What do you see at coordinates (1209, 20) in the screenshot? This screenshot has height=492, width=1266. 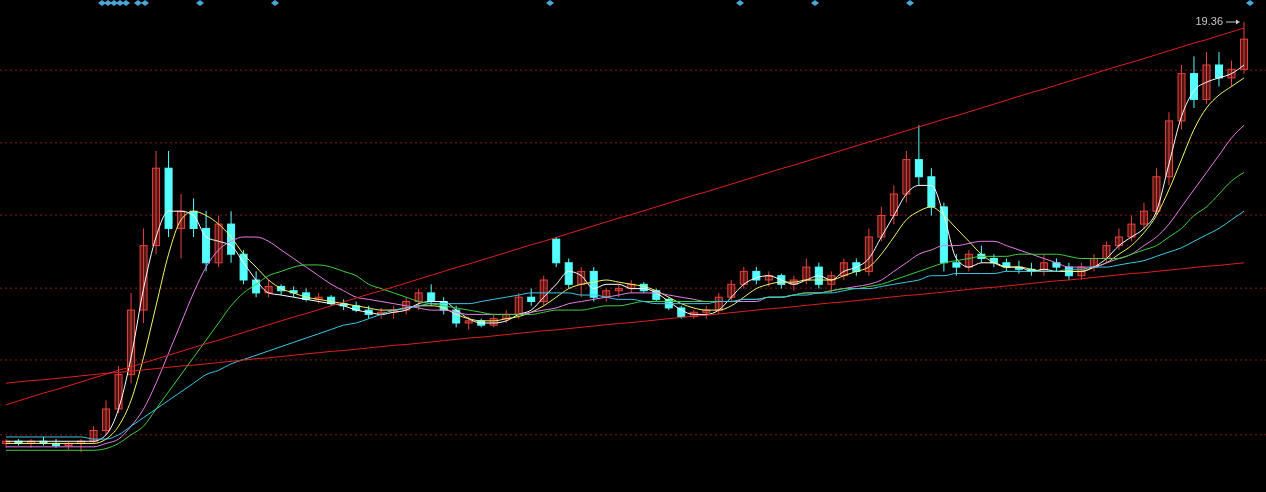 I see `annotation: 19.36` at bounding box center [1209, 20].